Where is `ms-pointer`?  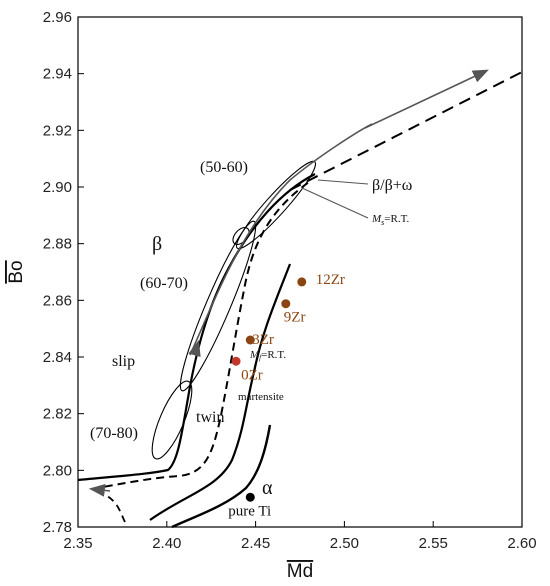 ms-pointer is located at coordinates (335, 203).